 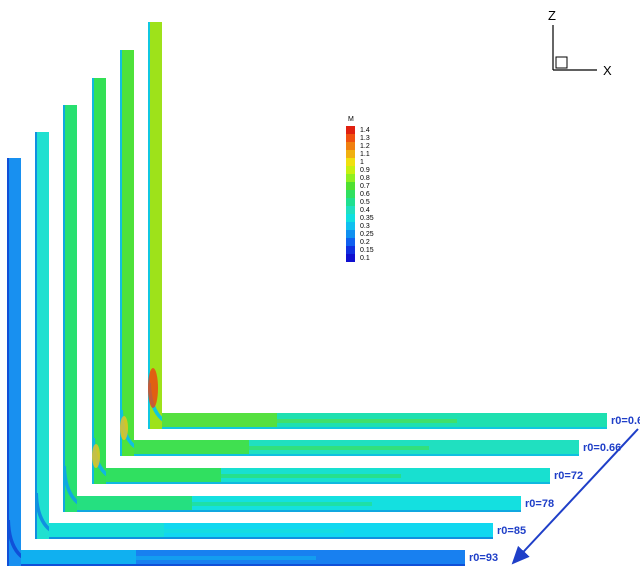 I want to click on legend-label: 1, so click(x=362, y=162).